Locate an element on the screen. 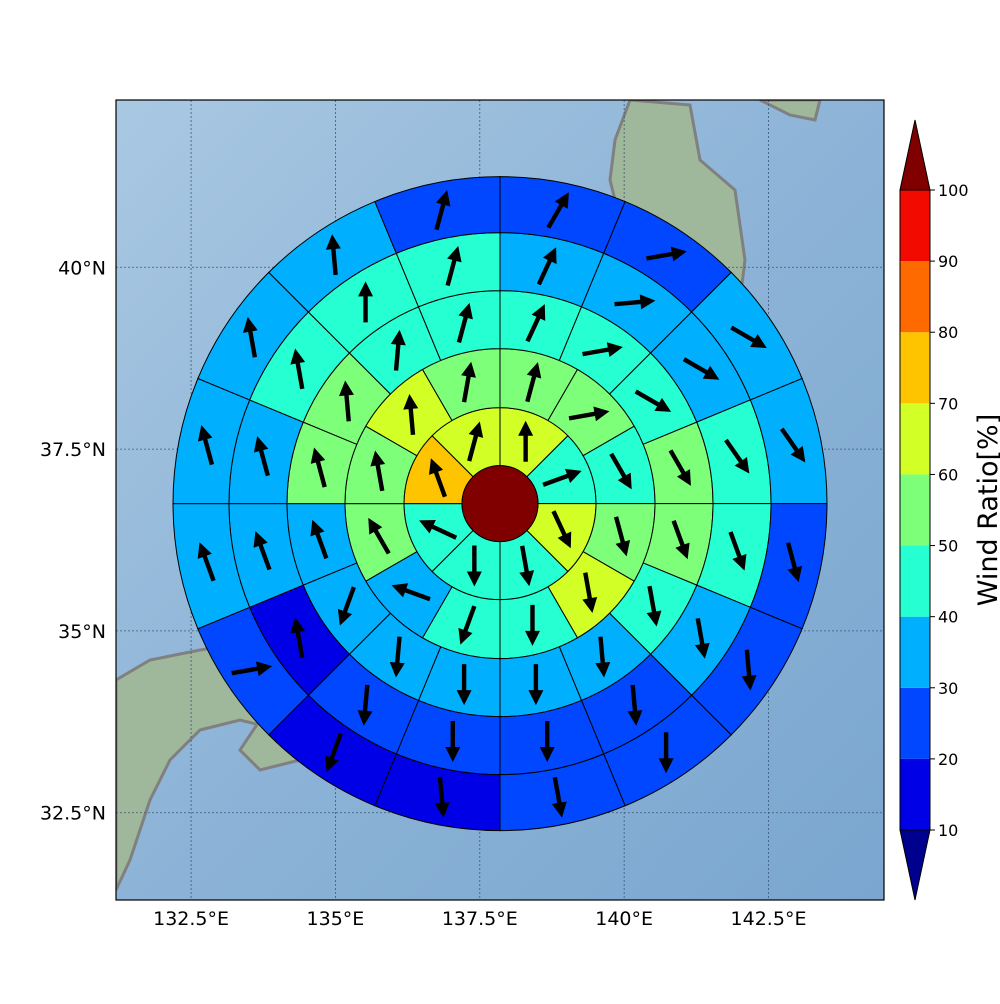  colorbar-tick-label: 90 is located at coordinates (948, 261).